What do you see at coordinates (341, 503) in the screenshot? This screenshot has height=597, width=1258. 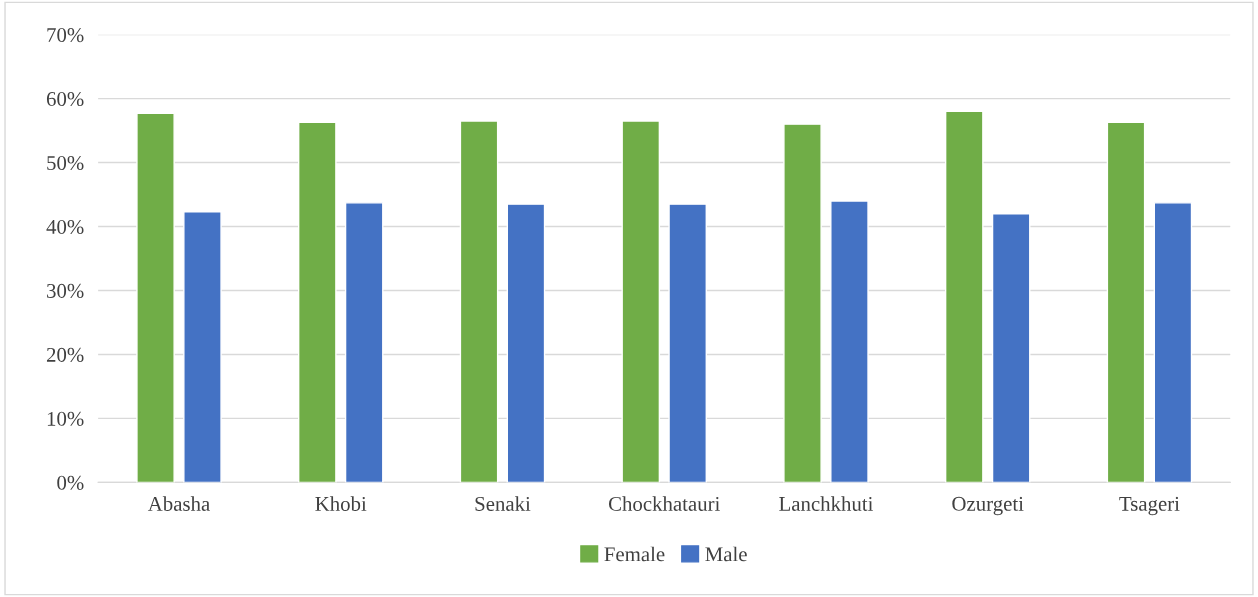 I see `x-tick-label: Khobi` at bounding box center [341, 503].